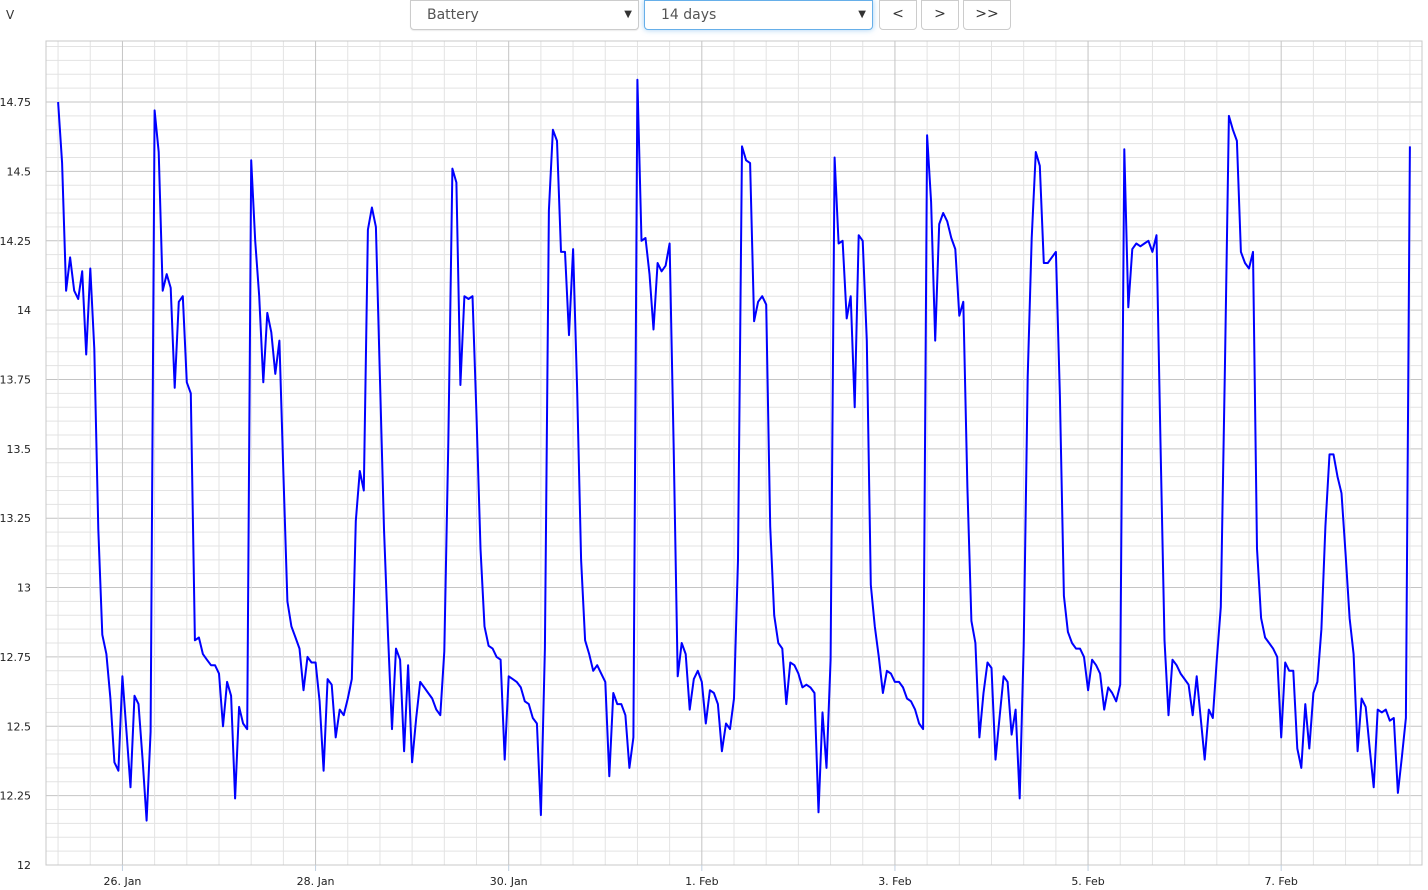  What do you see at coordinates (122, 881) in the screenshot?
I see `x-tick-label: 26. Jan` at bounding box center [122, 881].